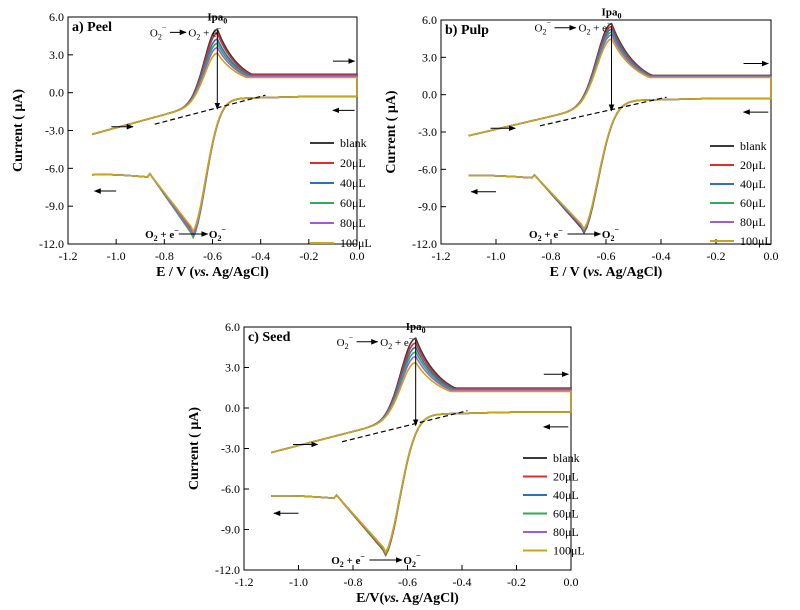  Describe the element at coordinates (56, 55) in the screenshot. I see `y-tick-label: 3.0` at that location.